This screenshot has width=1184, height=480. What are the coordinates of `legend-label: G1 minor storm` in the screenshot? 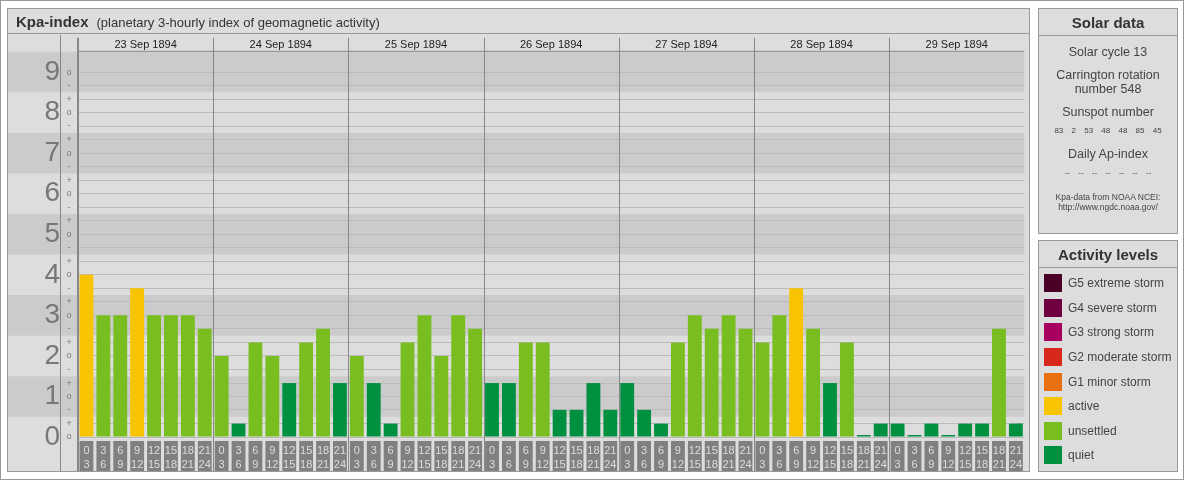 It's located at (1109, 381).